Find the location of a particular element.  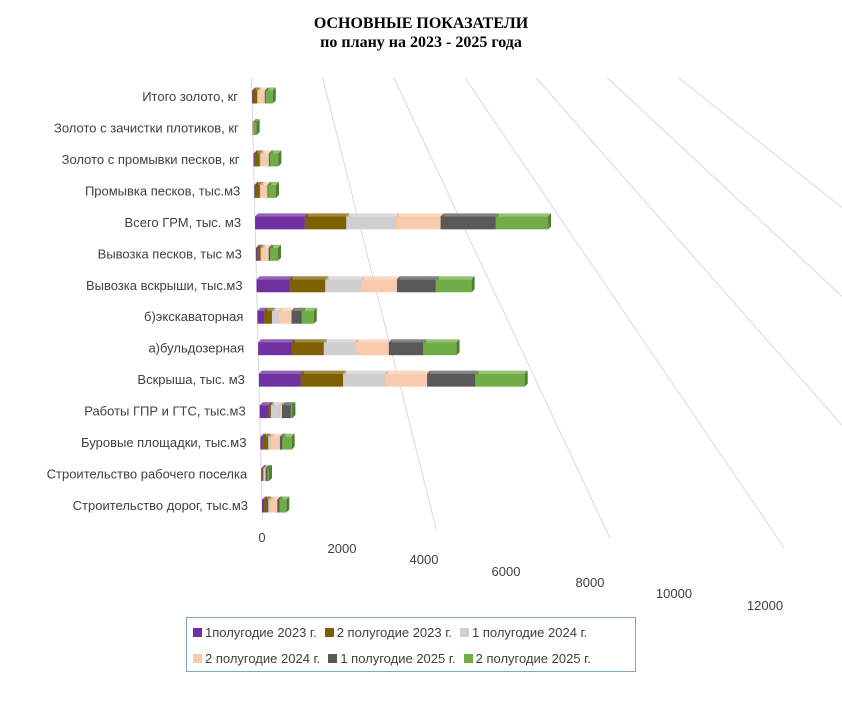

category-label: Промывка песков, тыс.м3 is located at coordinates (162, 190).